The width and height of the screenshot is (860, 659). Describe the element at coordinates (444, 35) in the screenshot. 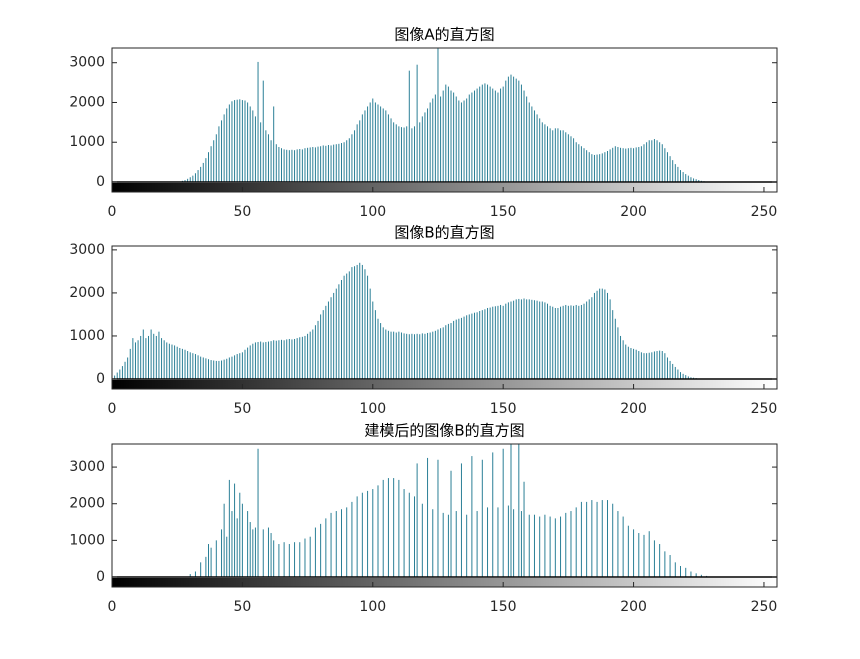

I see `chart-title: 图像A的直方图` at that location.